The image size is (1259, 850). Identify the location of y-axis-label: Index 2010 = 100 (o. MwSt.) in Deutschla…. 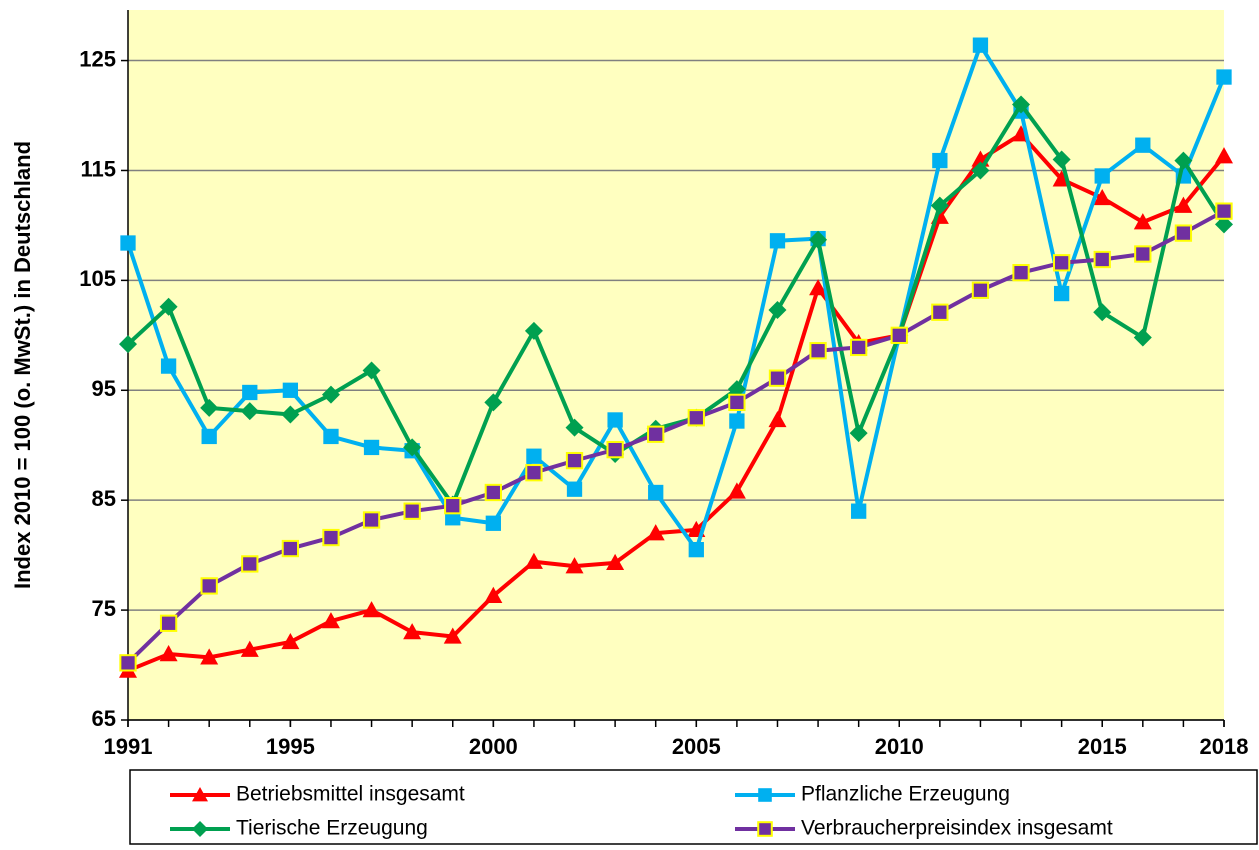
(22, 365).